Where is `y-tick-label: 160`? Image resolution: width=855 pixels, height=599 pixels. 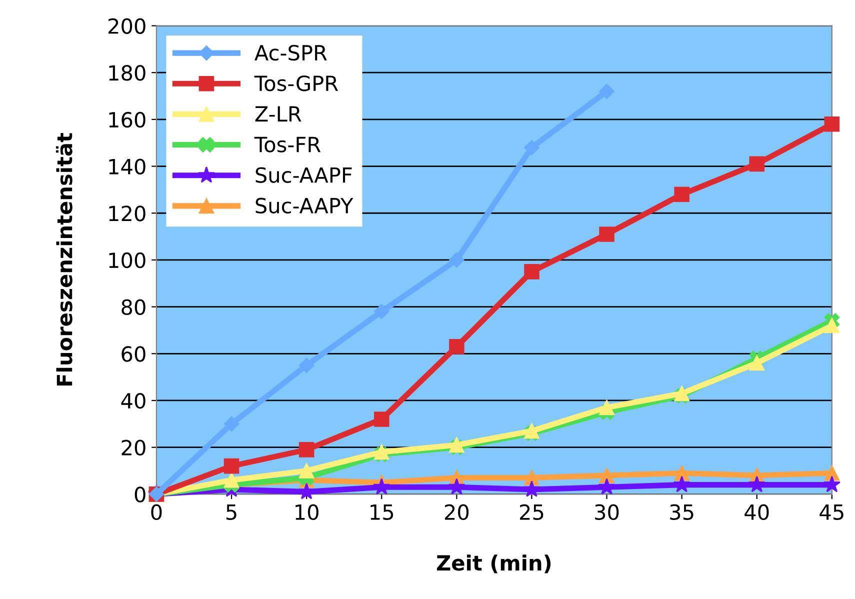 y-tick-label: 160 is located at coordinates (127, 120).